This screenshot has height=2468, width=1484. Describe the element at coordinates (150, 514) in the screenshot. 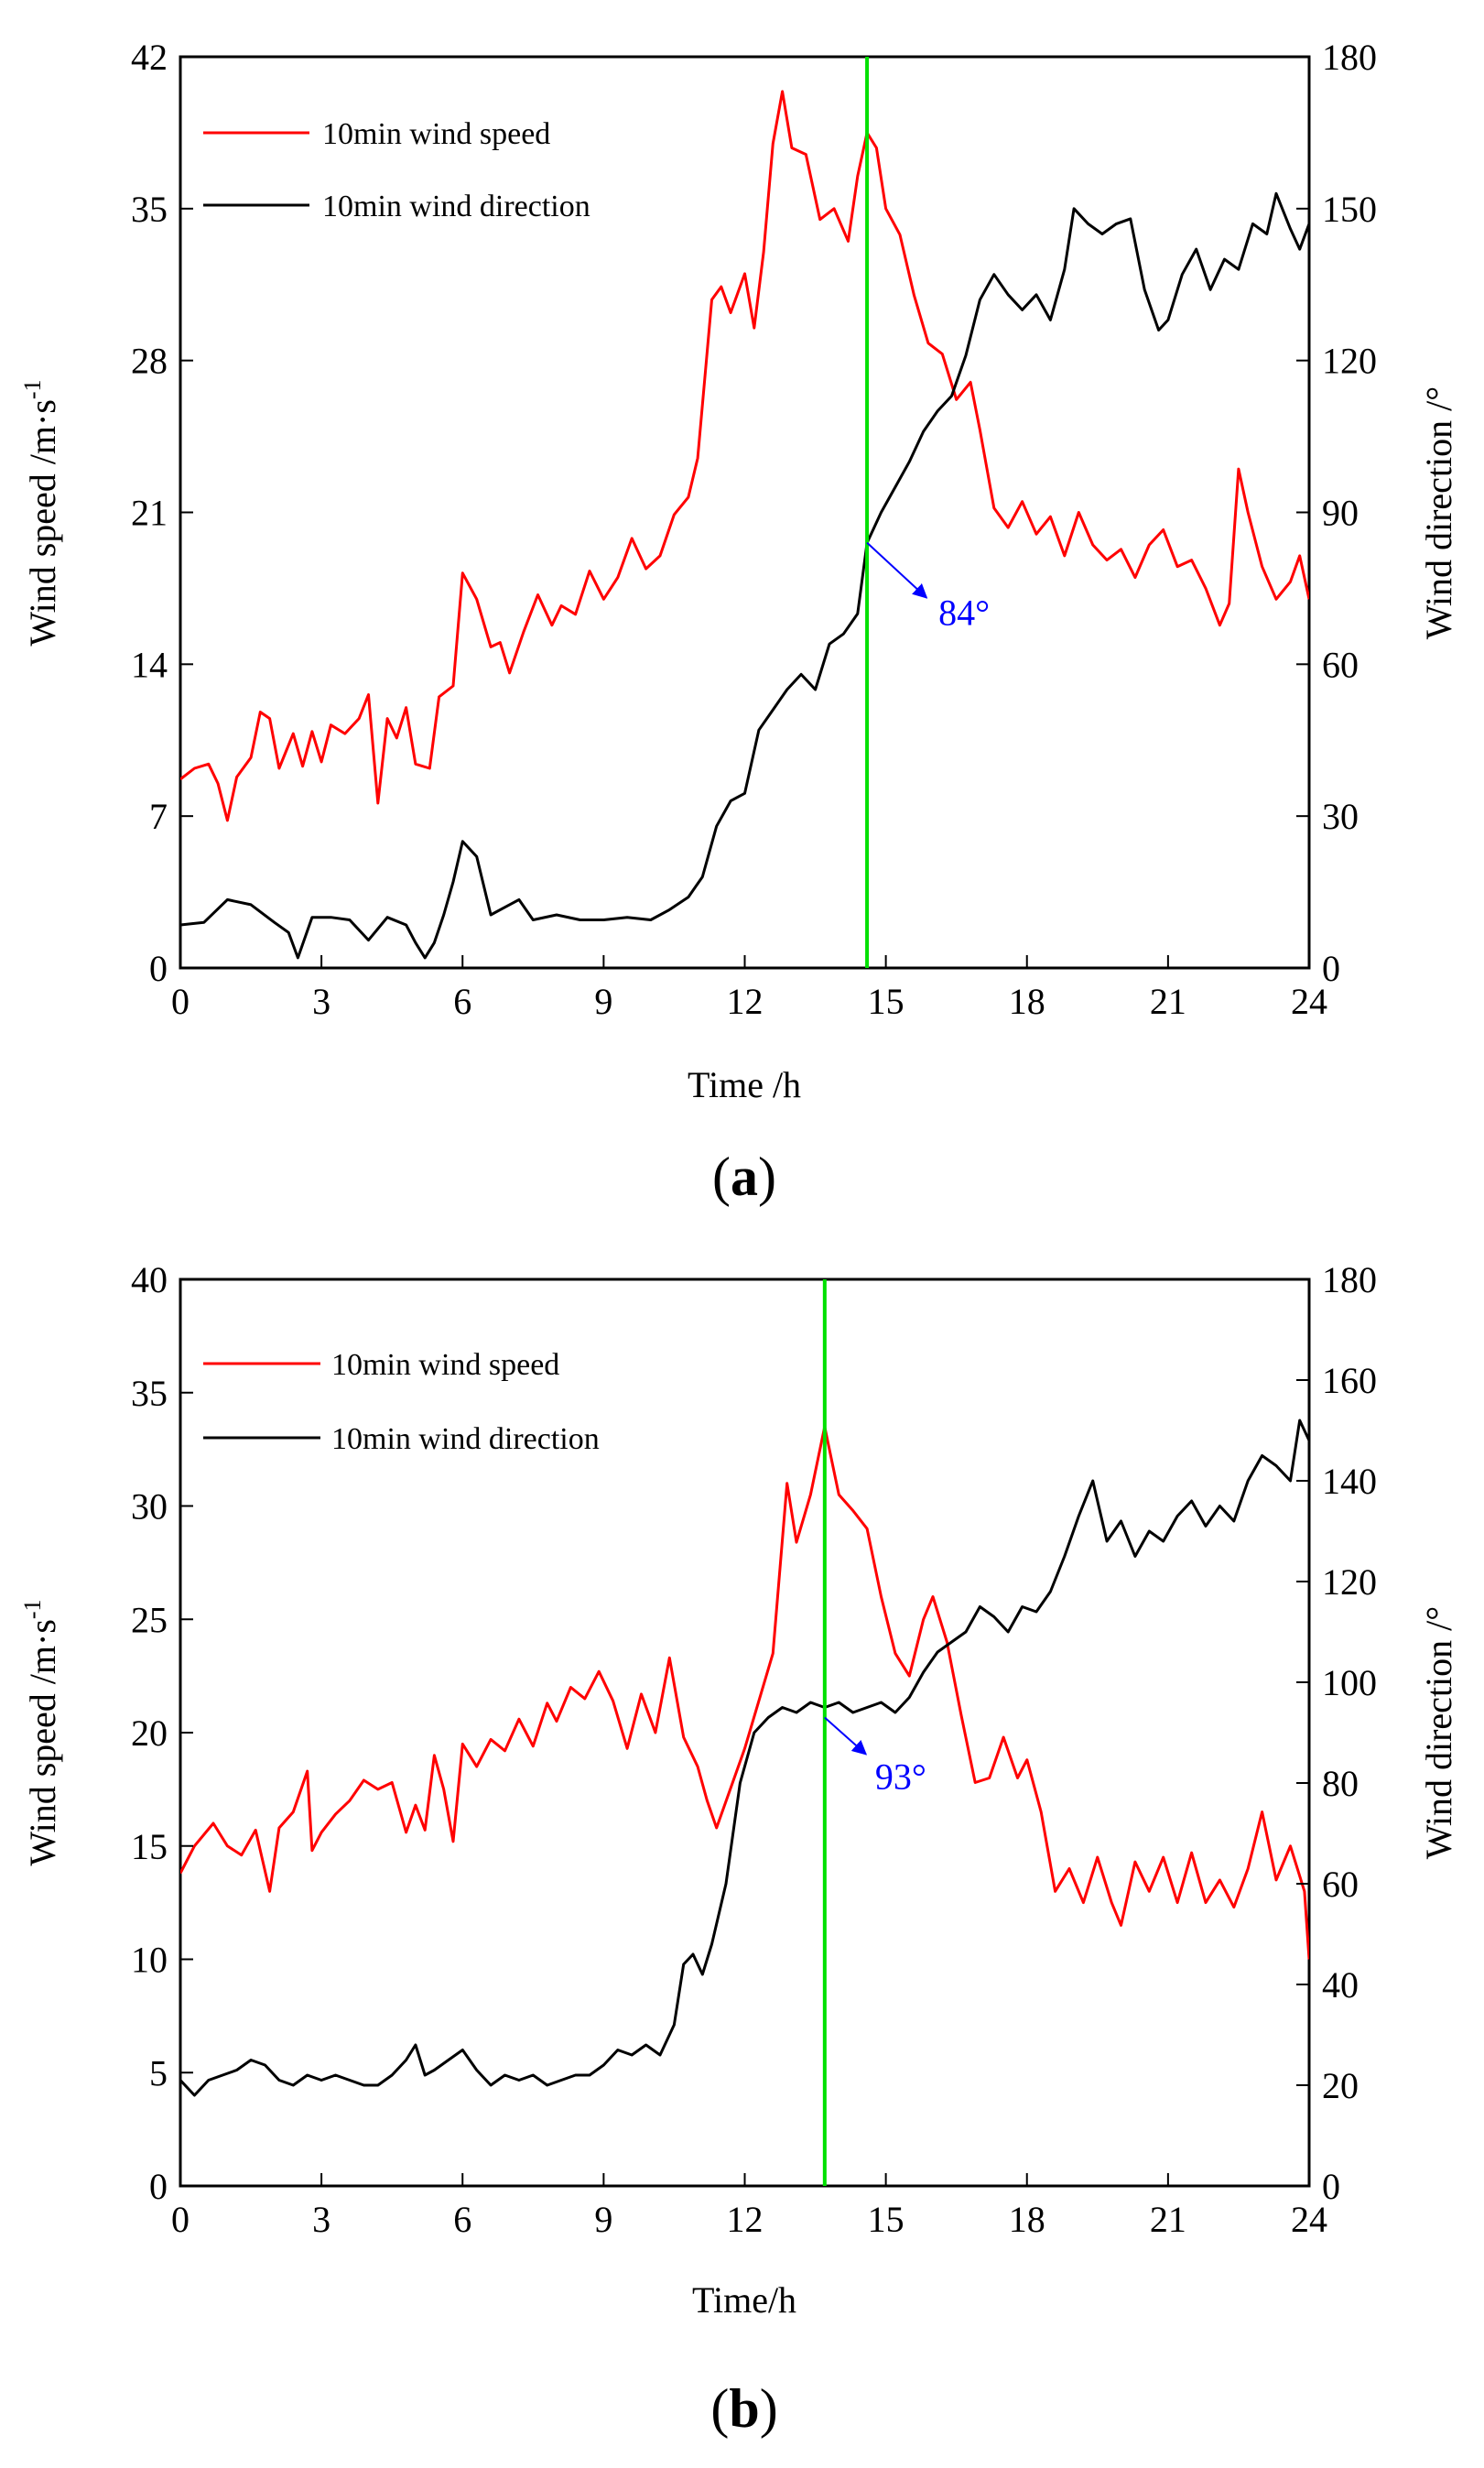

I see `left-y-tick-label: 21` at that location.